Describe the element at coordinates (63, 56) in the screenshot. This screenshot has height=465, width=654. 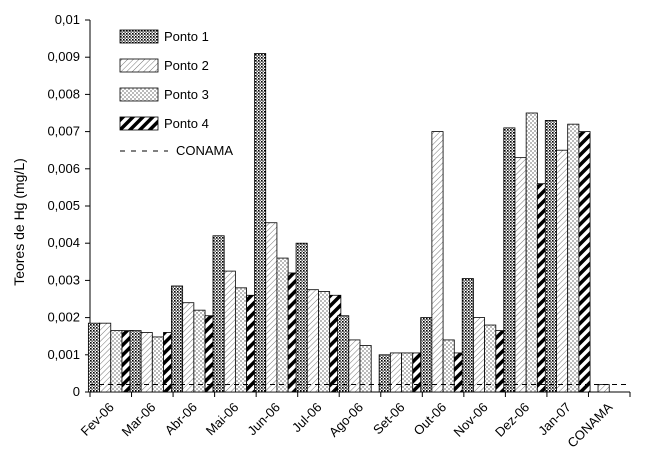
I see `y-tick-label: 0,009` at that location.